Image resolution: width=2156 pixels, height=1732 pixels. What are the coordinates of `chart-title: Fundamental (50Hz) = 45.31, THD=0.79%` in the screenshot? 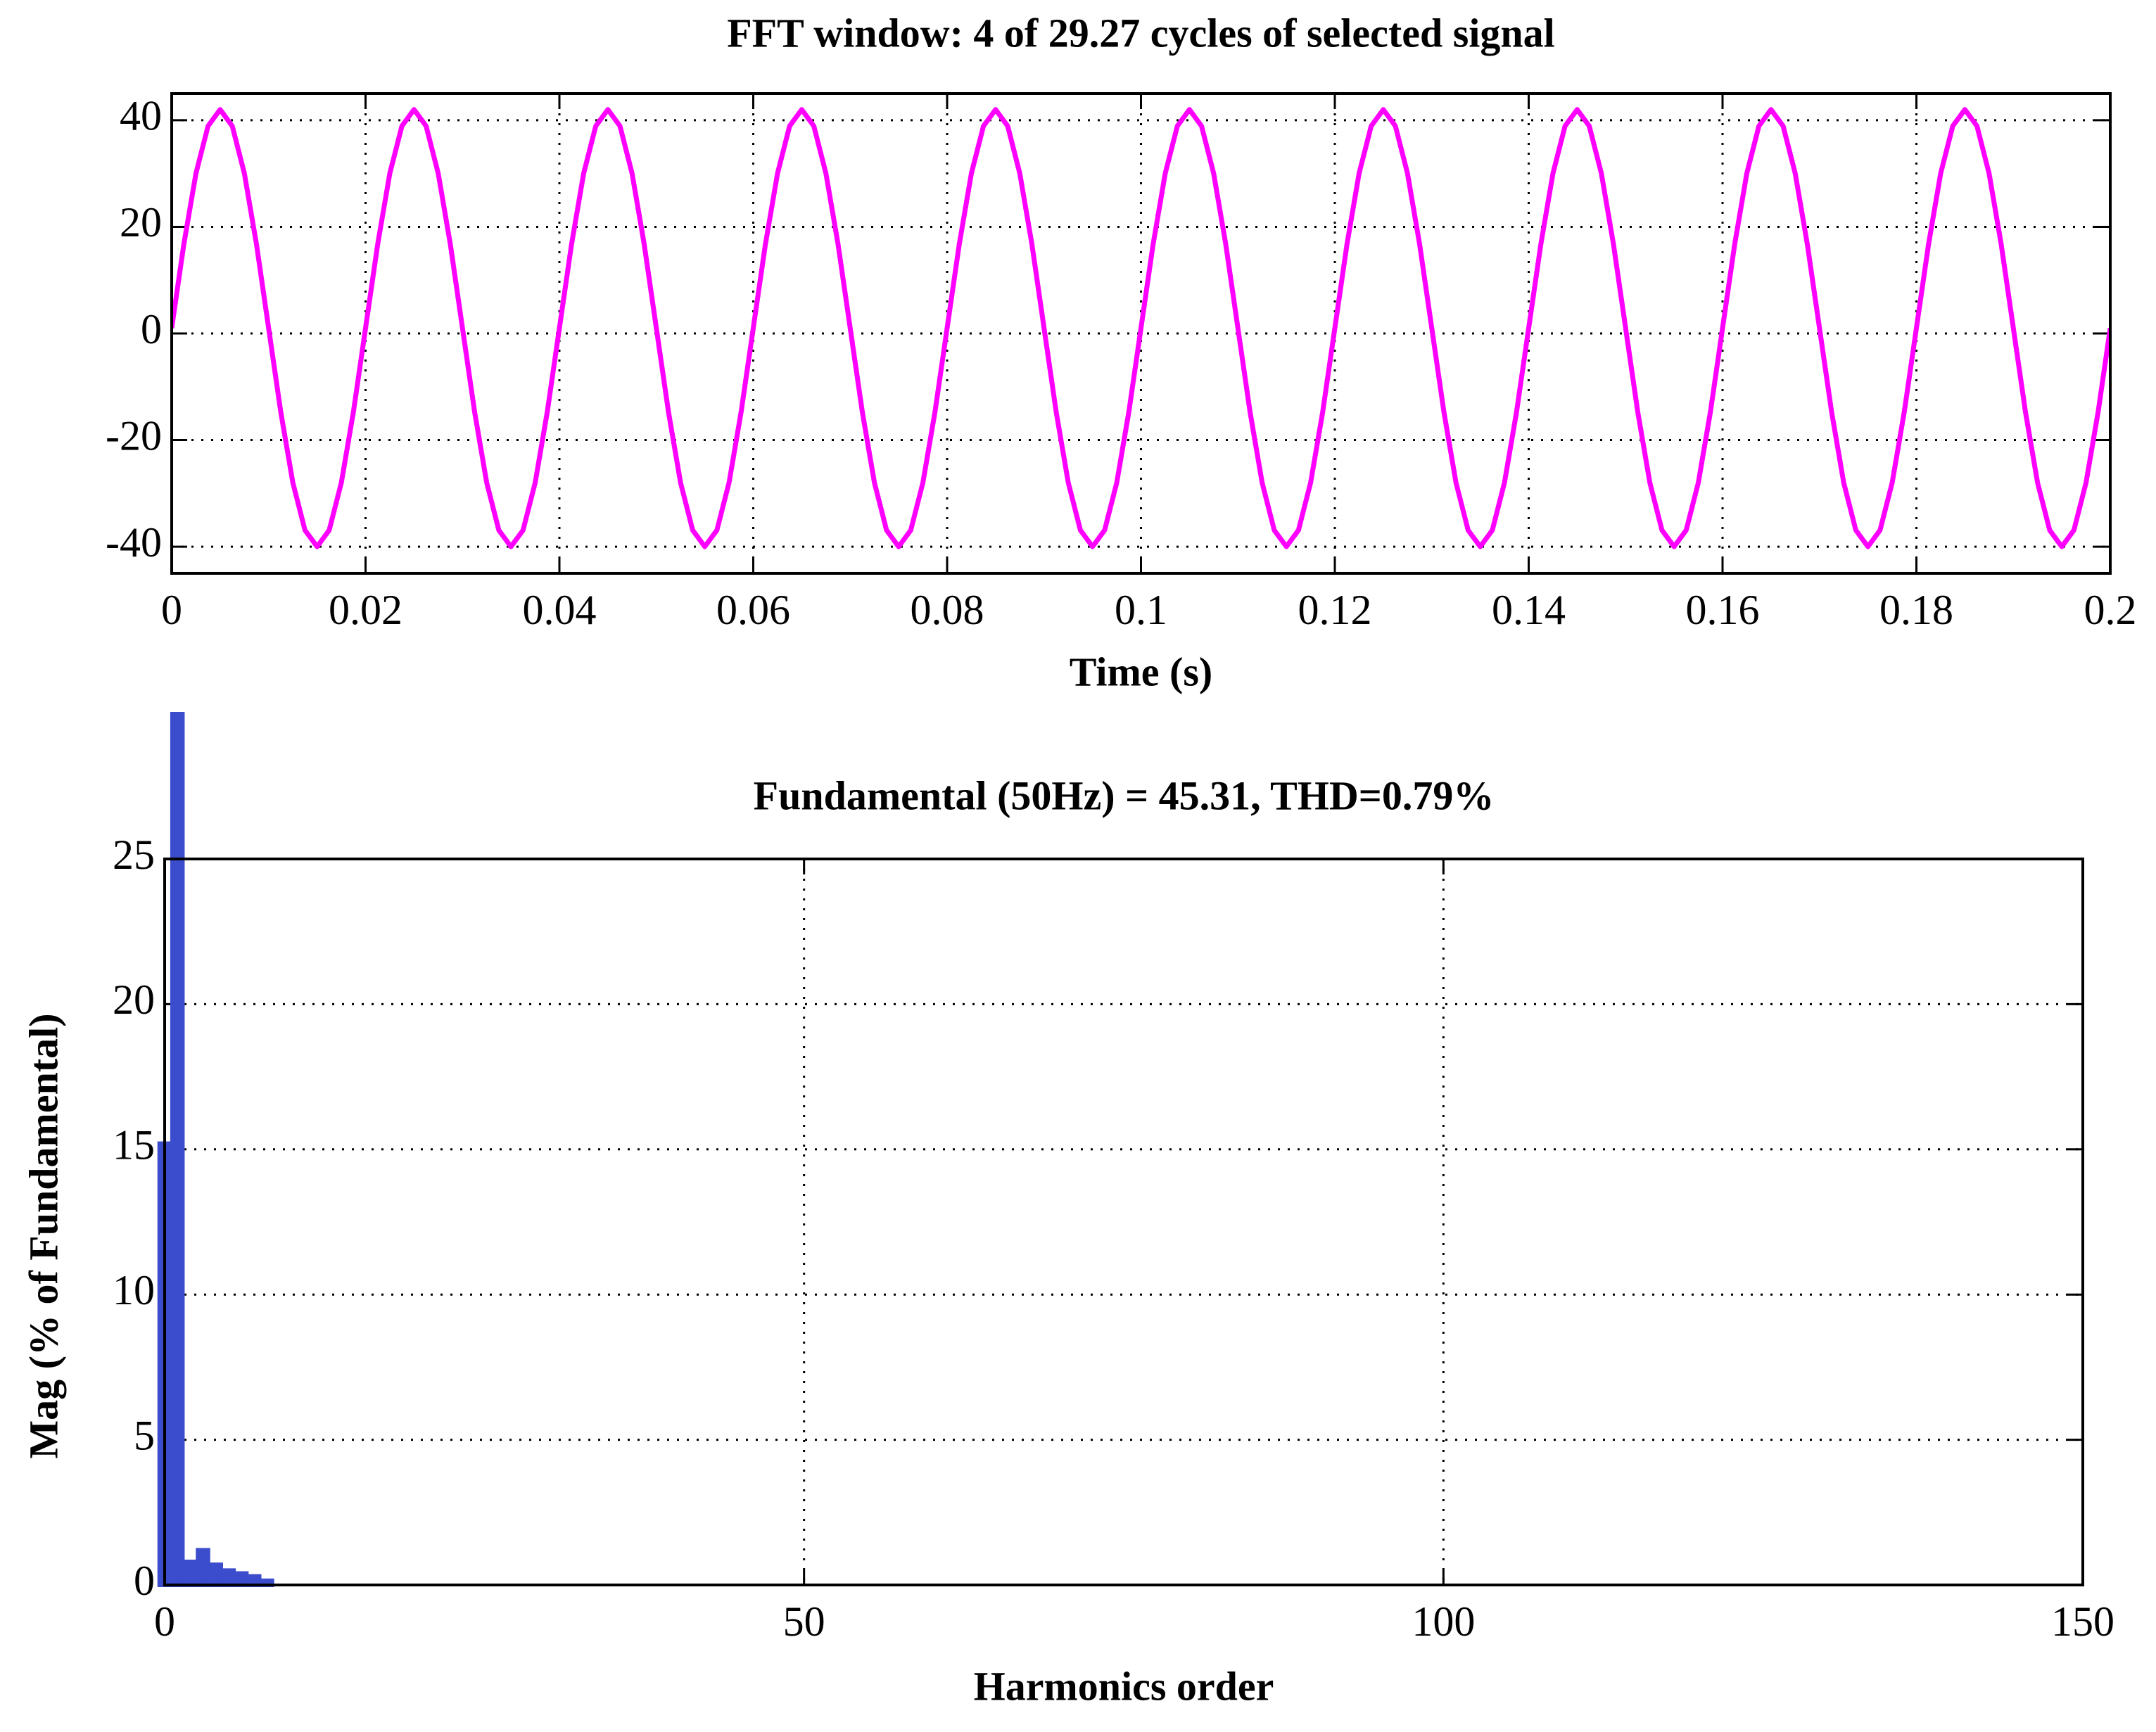 It's located at (1124, 795).